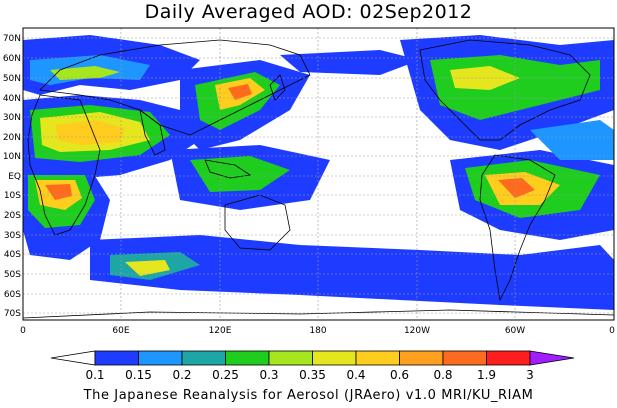  I want to click on coastline-eurasia, so click(175, 87).